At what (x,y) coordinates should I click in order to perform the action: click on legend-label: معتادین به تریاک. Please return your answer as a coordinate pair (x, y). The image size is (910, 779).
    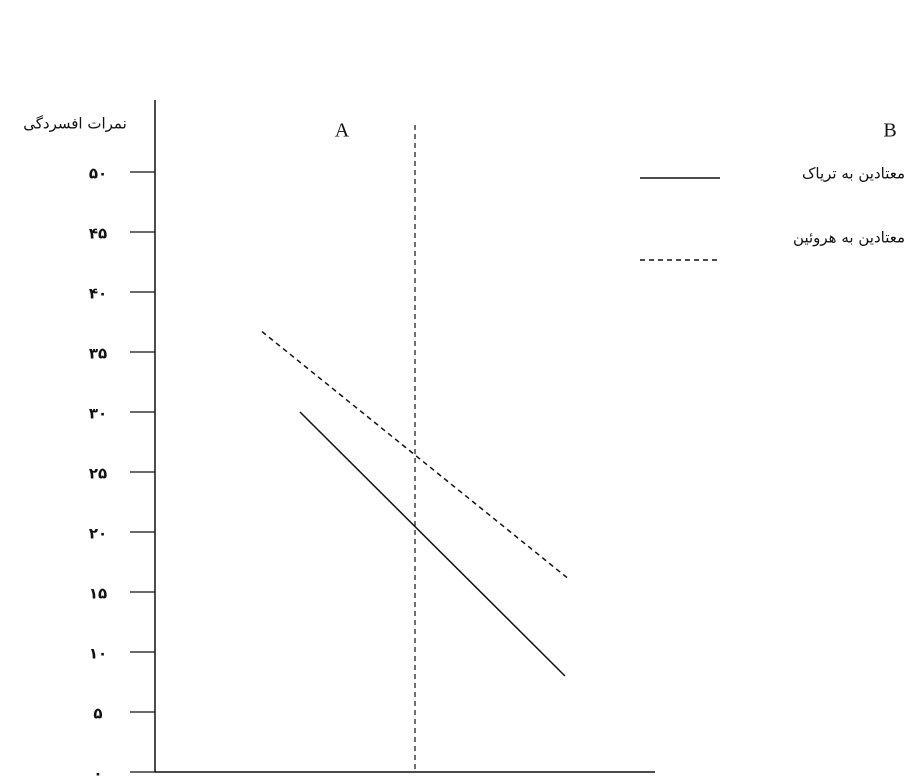
    Looking at the image, I should click on (853, 174).